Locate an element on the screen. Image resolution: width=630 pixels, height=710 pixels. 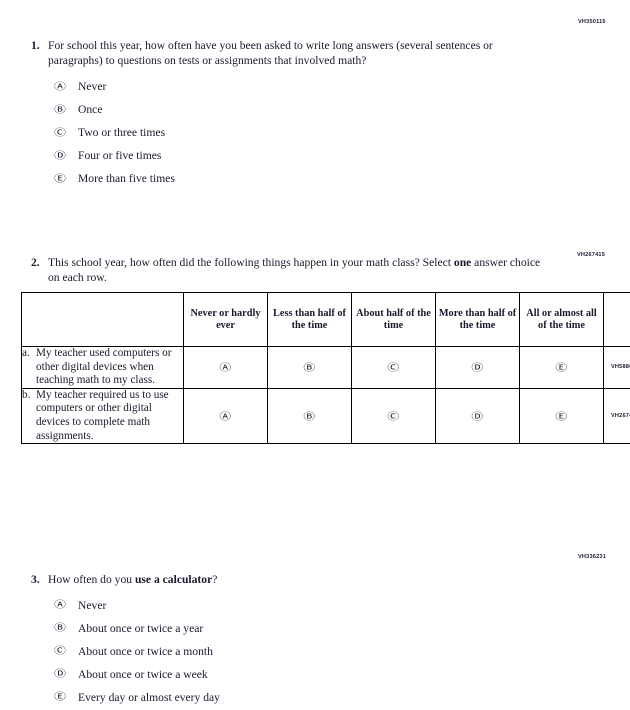
option-q3-e-label: Every day or almost every day is located at coordinates (149, 698).